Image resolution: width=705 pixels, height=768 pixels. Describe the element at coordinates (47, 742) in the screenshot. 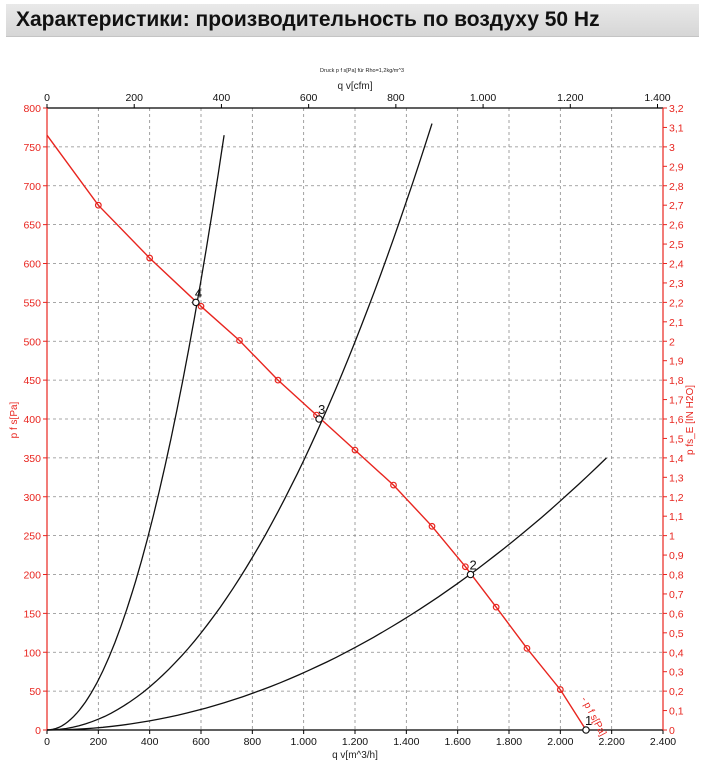

I see `x-tick-label: 0` at that location.